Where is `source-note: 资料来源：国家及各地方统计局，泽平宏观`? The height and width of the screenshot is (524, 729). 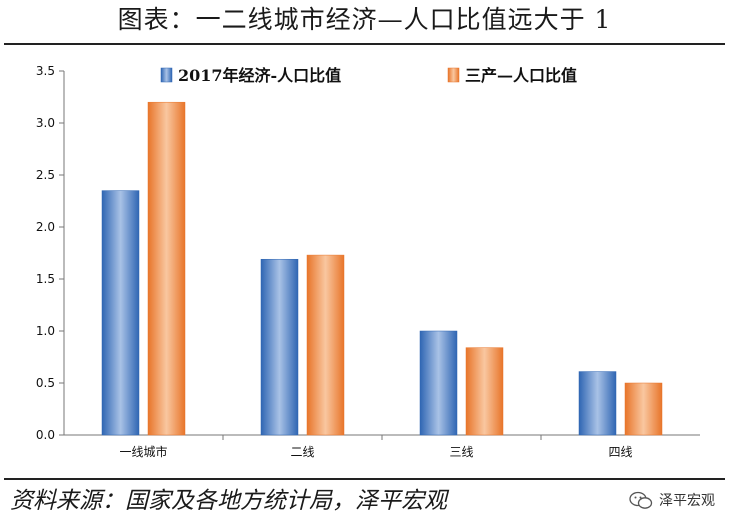 source-note: 资料来源：国家及各地方统计局，泽平宏观 is located at coordinates (228, 501).